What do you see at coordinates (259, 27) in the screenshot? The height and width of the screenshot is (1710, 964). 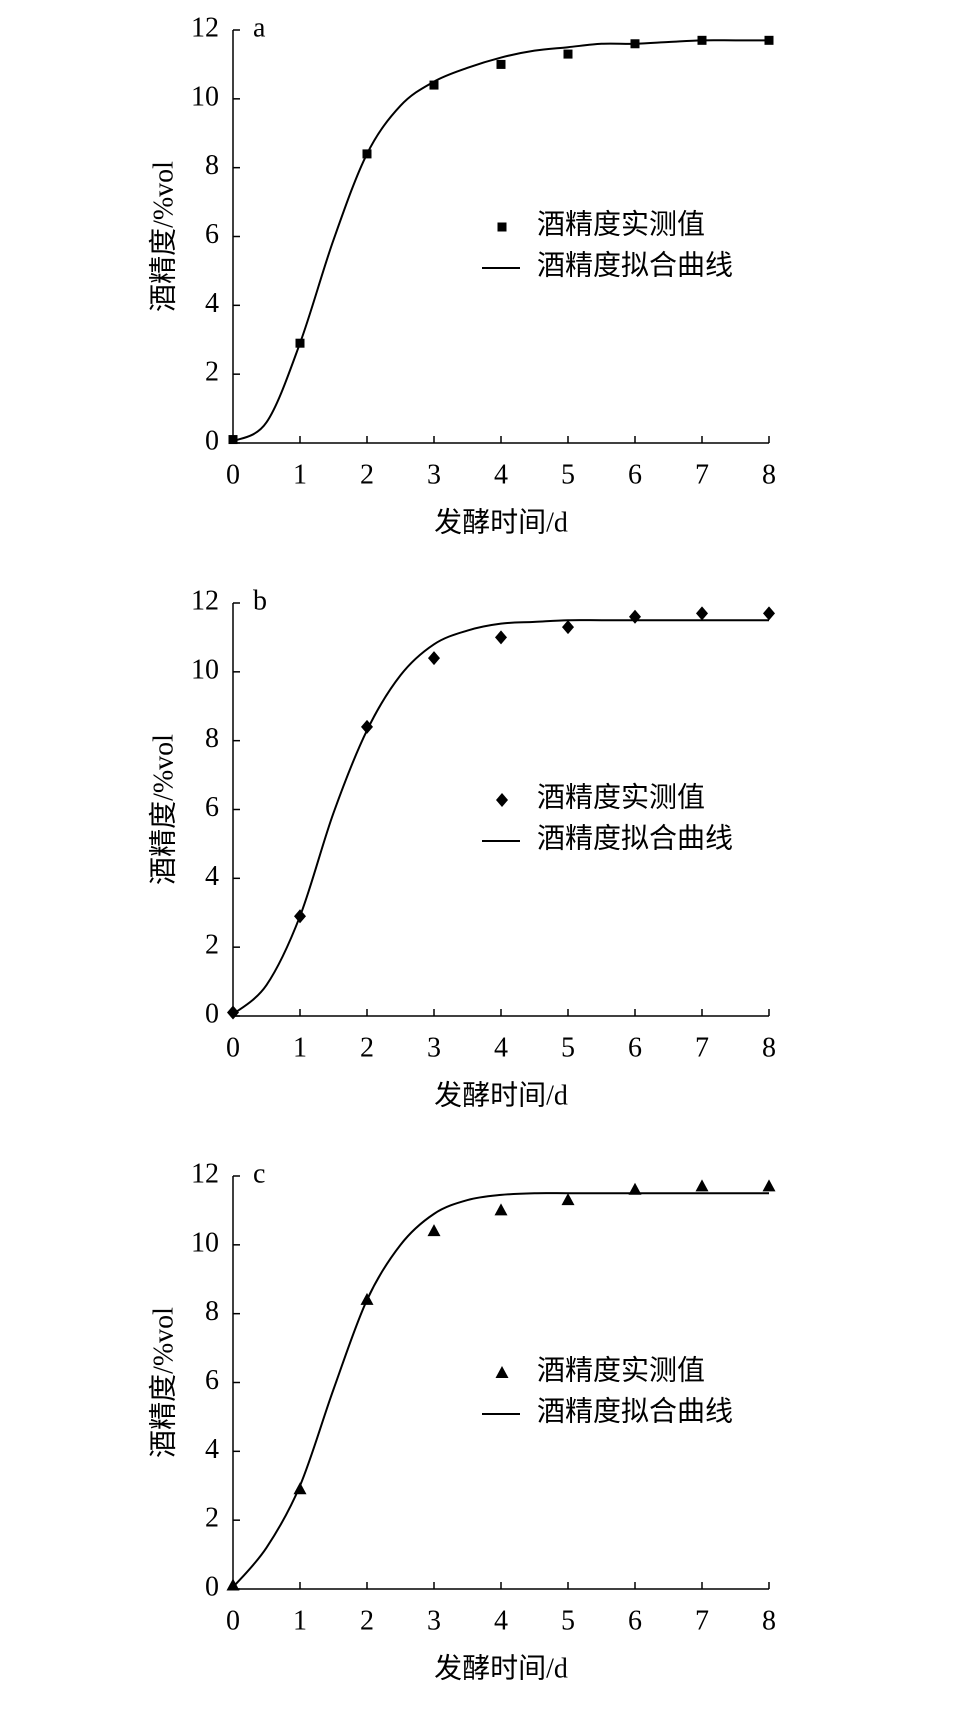 I see `panel-label: a` at bounding box center [259, 27].